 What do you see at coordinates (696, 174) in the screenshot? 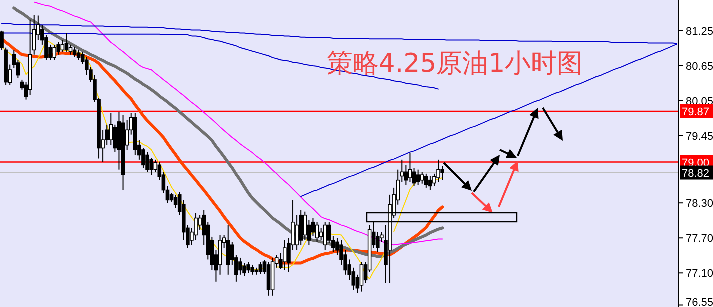
I see `ref-line-label: 78.82` at bounding box center [696, 174].